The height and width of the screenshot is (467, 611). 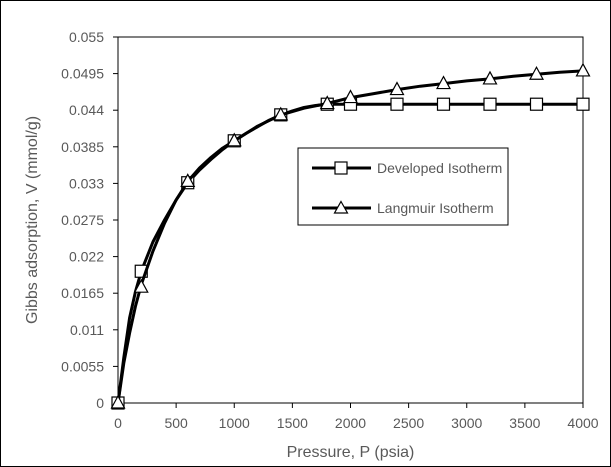 I want to click on x-tick-label: 500, so click(x=176, y=423).